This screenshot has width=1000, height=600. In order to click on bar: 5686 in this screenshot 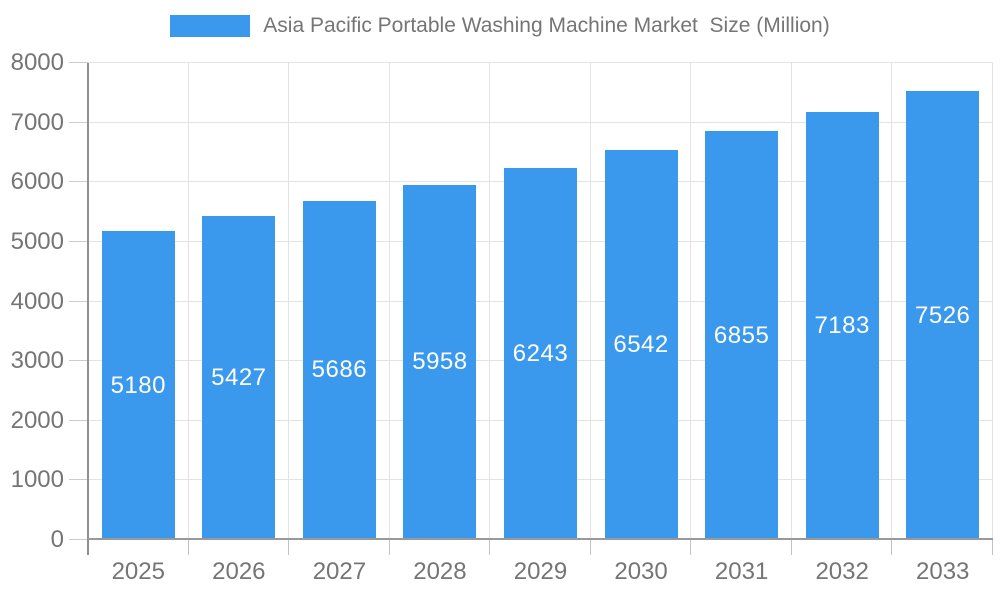, I will do `click(339, 370)`.